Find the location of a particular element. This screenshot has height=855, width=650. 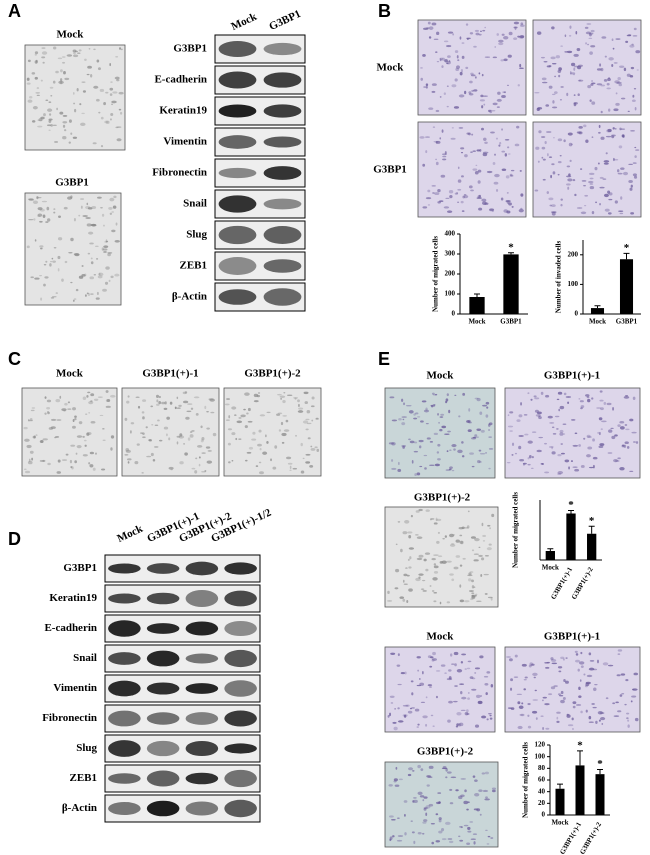

micrograph is located at coordinates (572, 433).